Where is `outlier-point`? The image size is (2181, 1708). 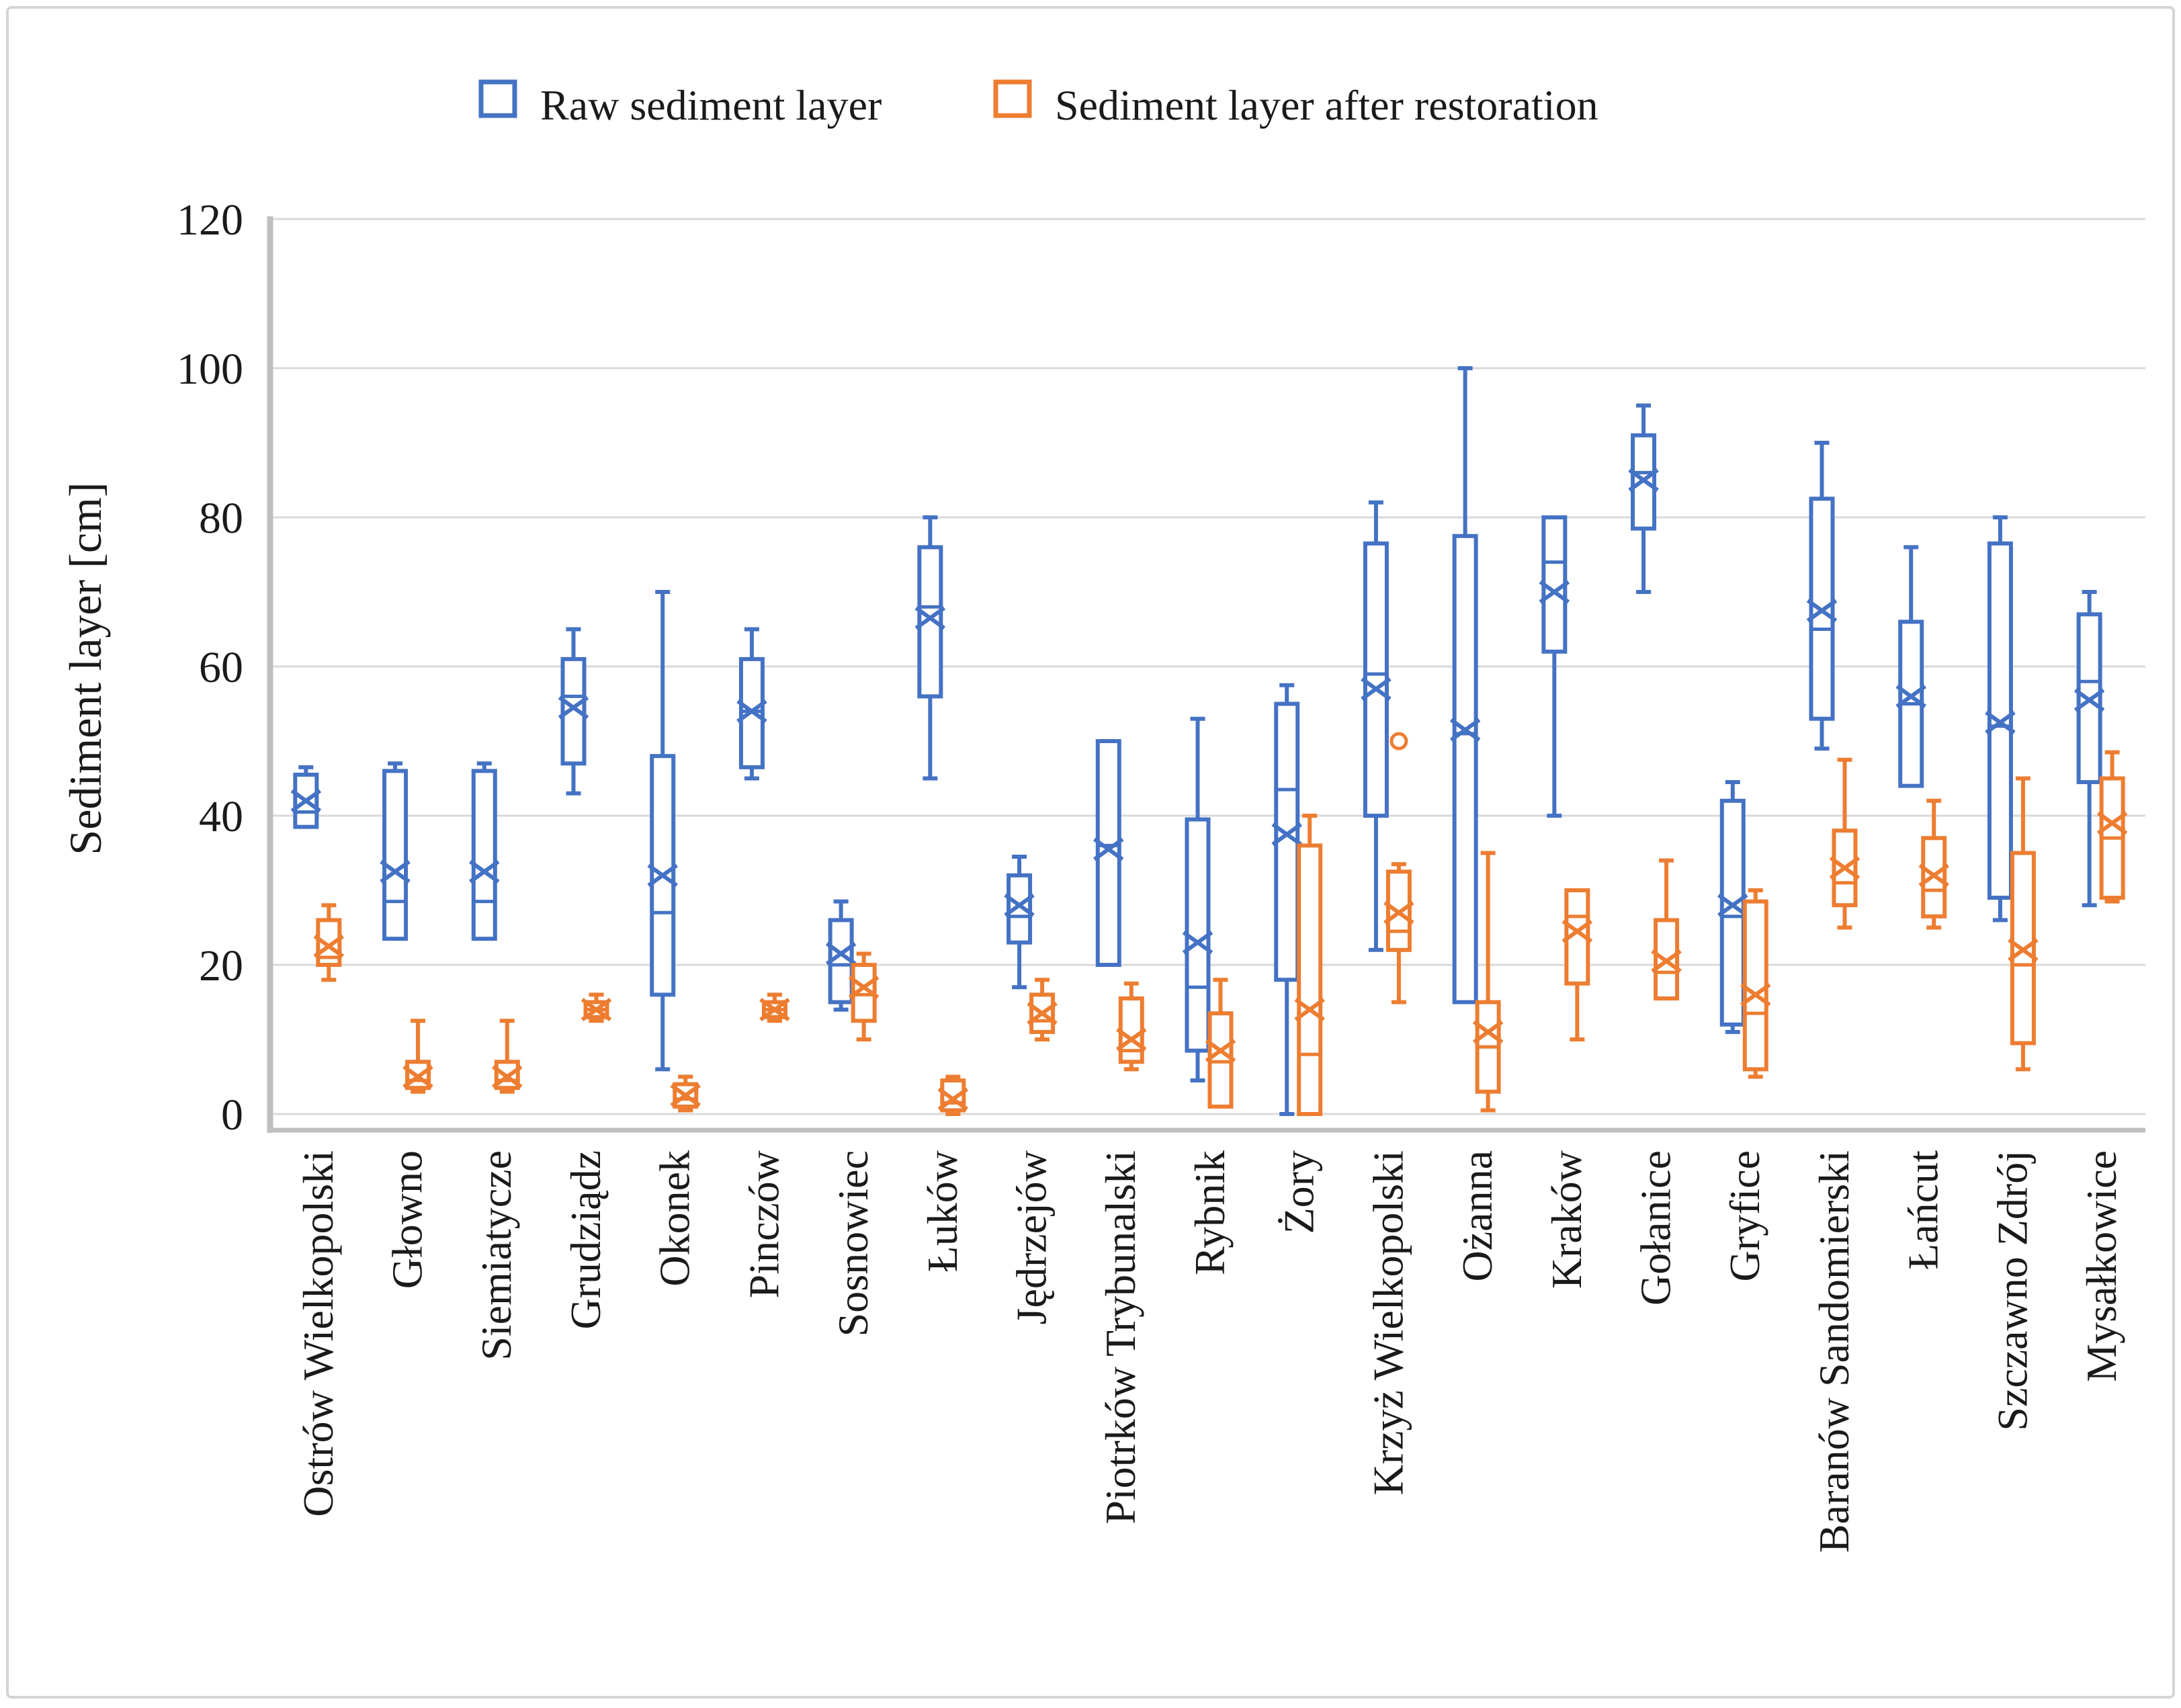 outlier-point is located at coordinates (1398, 741).